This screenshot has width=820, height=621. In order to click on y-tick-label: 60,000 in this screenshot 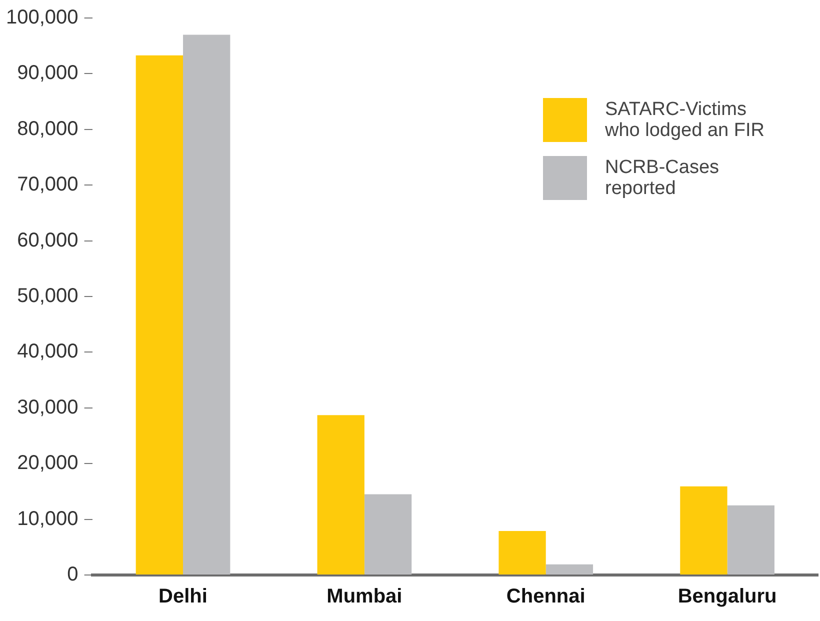, I will do `click(47, 240)`.